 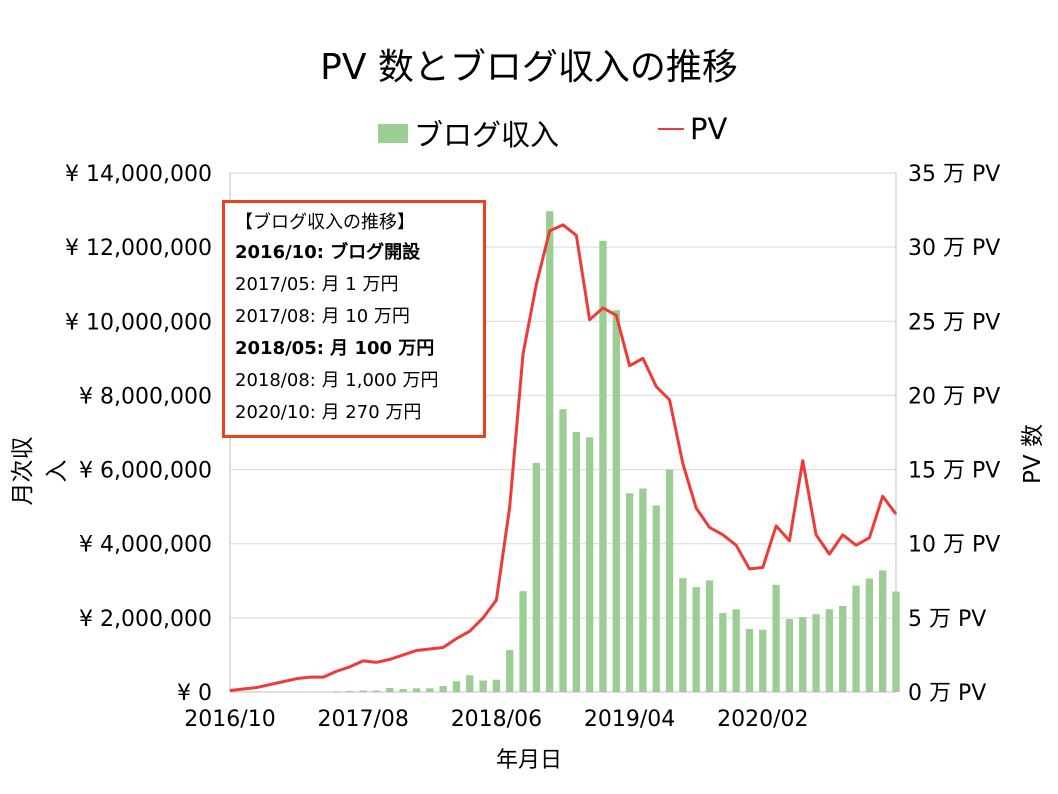 What do you see at coordinates (528, 760) in the screenshot?
I see `x-axis-label: 年月日` at bounding box center [528, 760].